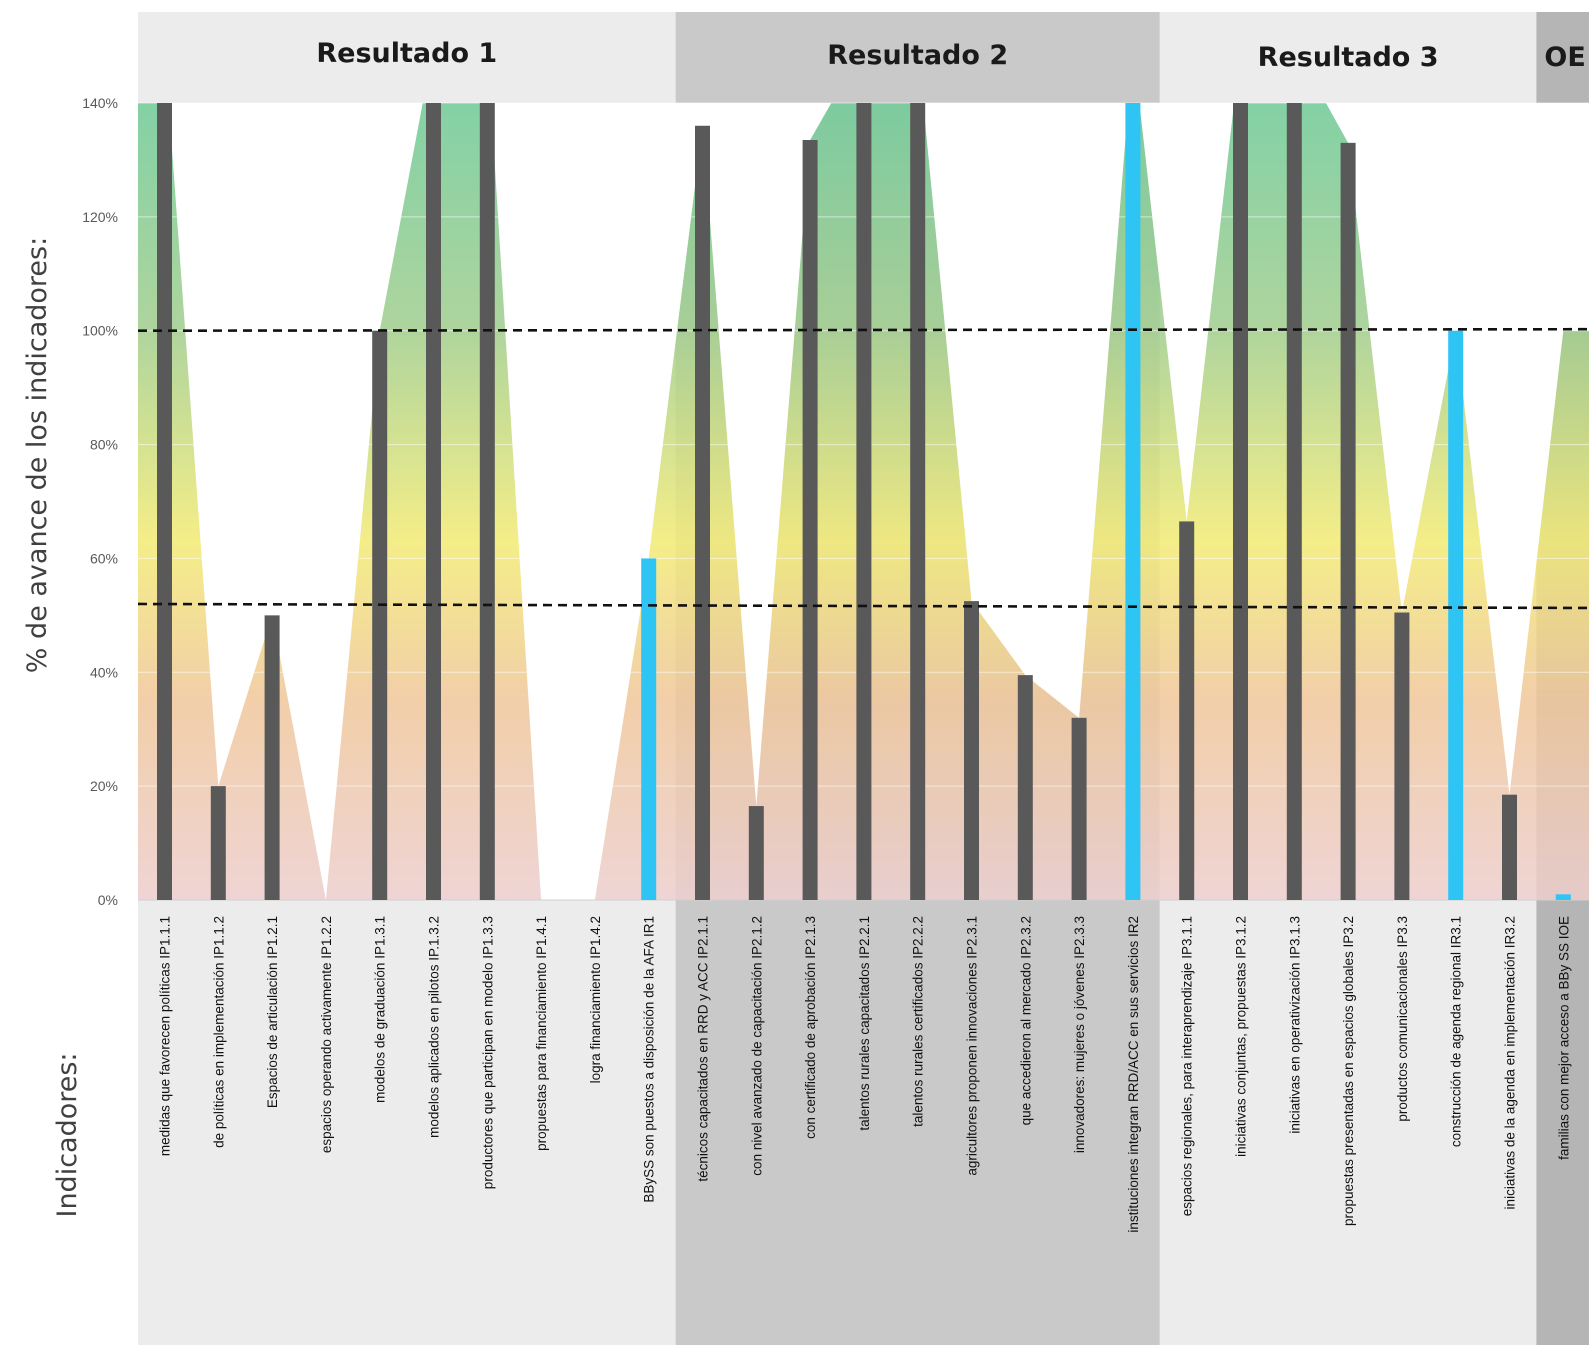 The image size is (1589, 1363). What do you see at coordinates (104, 786) in the screenshot?
I see `y-tick-label: 20%` at bounding box center [104, 786].